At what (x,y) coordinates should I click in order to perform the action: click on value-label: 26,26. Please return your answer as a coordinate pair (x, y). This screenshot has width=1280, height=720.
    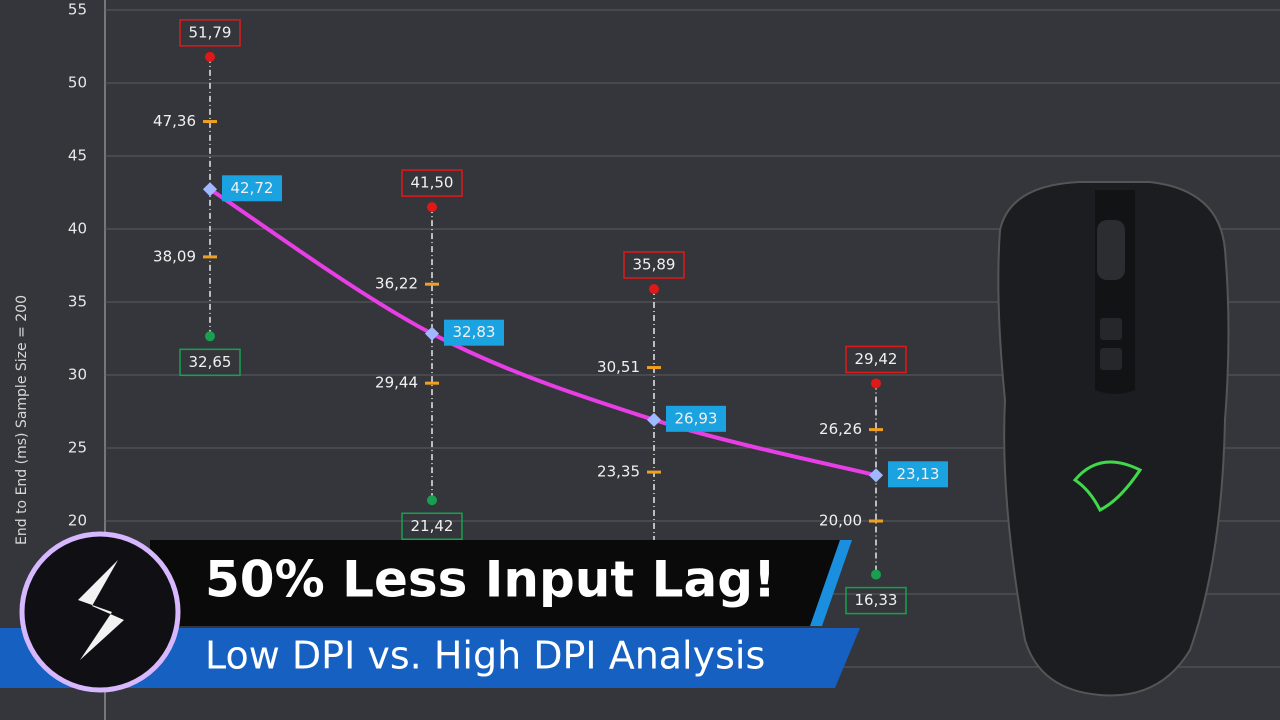
    Looking at the image, I should click on (840, 429).